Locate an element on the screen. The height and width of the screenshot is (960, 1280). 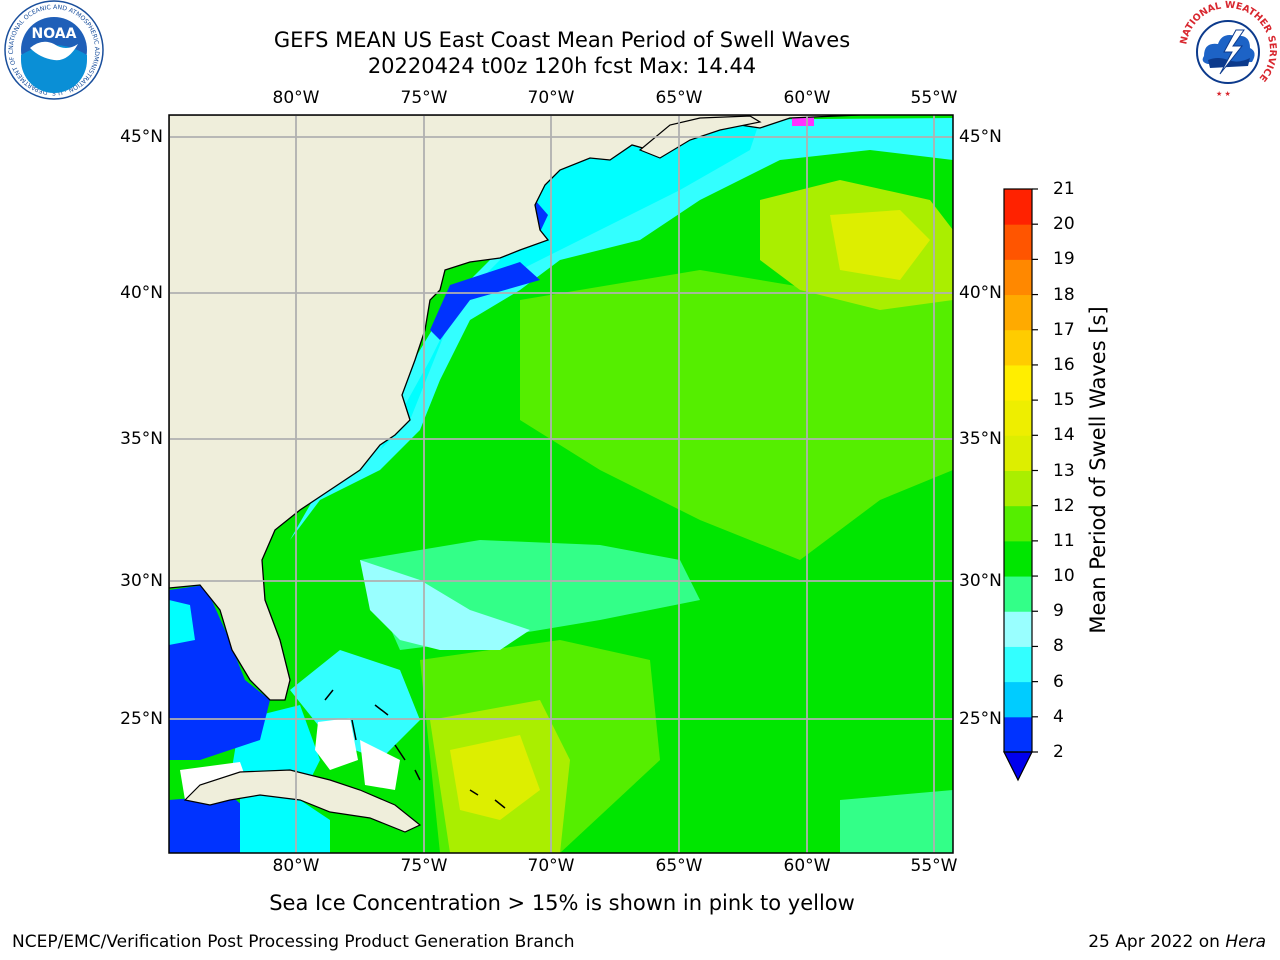
colorbar-label-20: 20 is located at coordinates (1064, 224).